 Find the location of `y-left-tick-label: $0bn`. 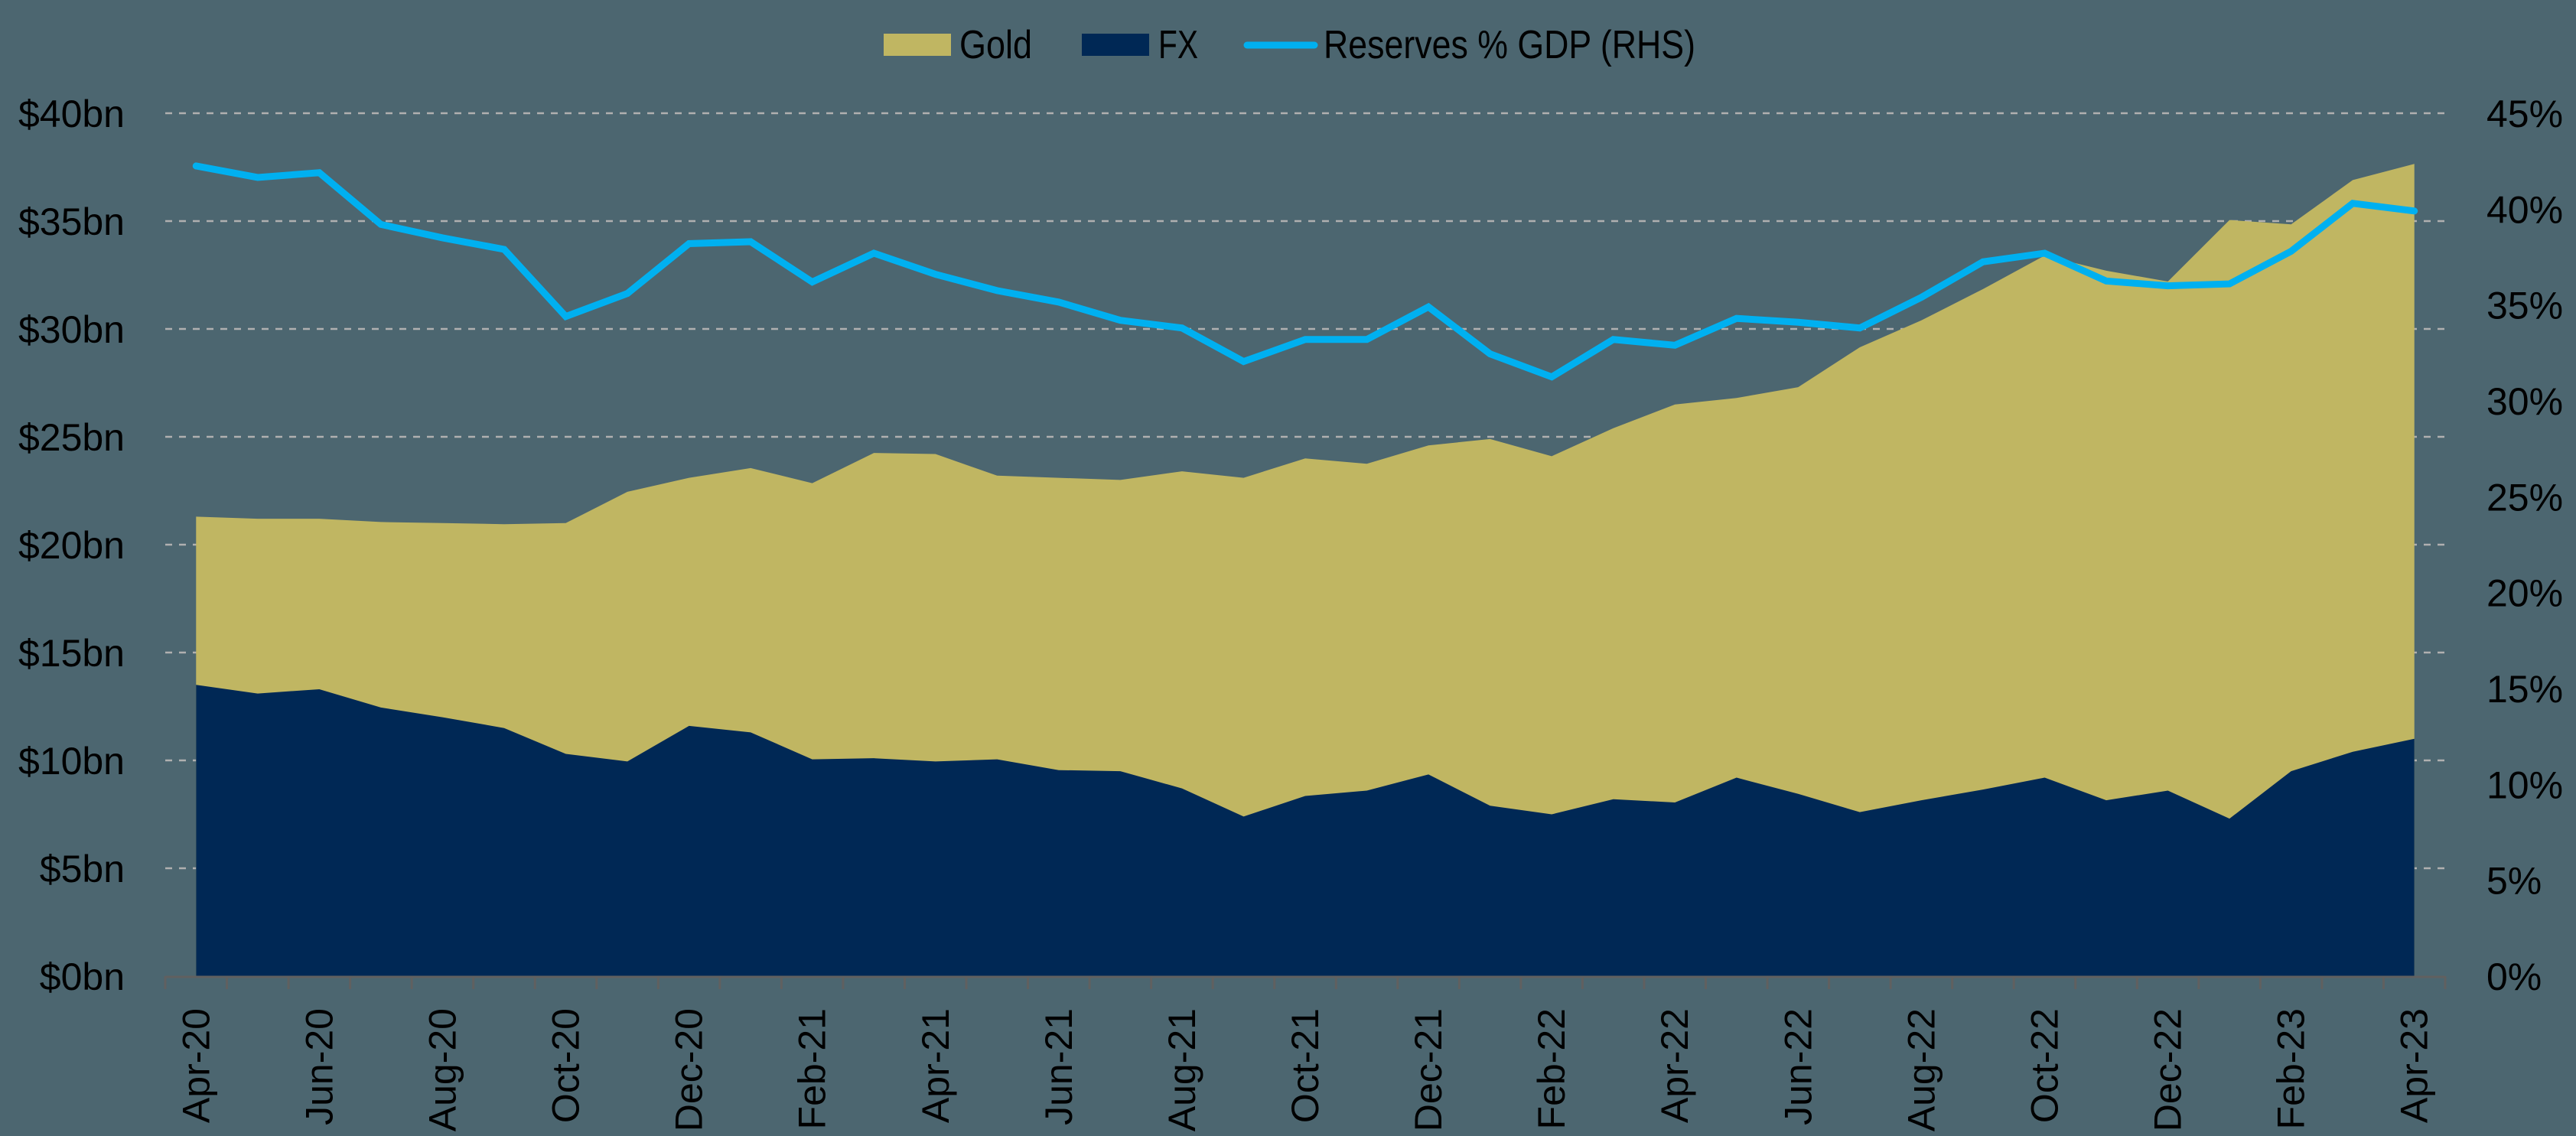

y-left-tick-label: $0bn is located at coordinates (82, 976).